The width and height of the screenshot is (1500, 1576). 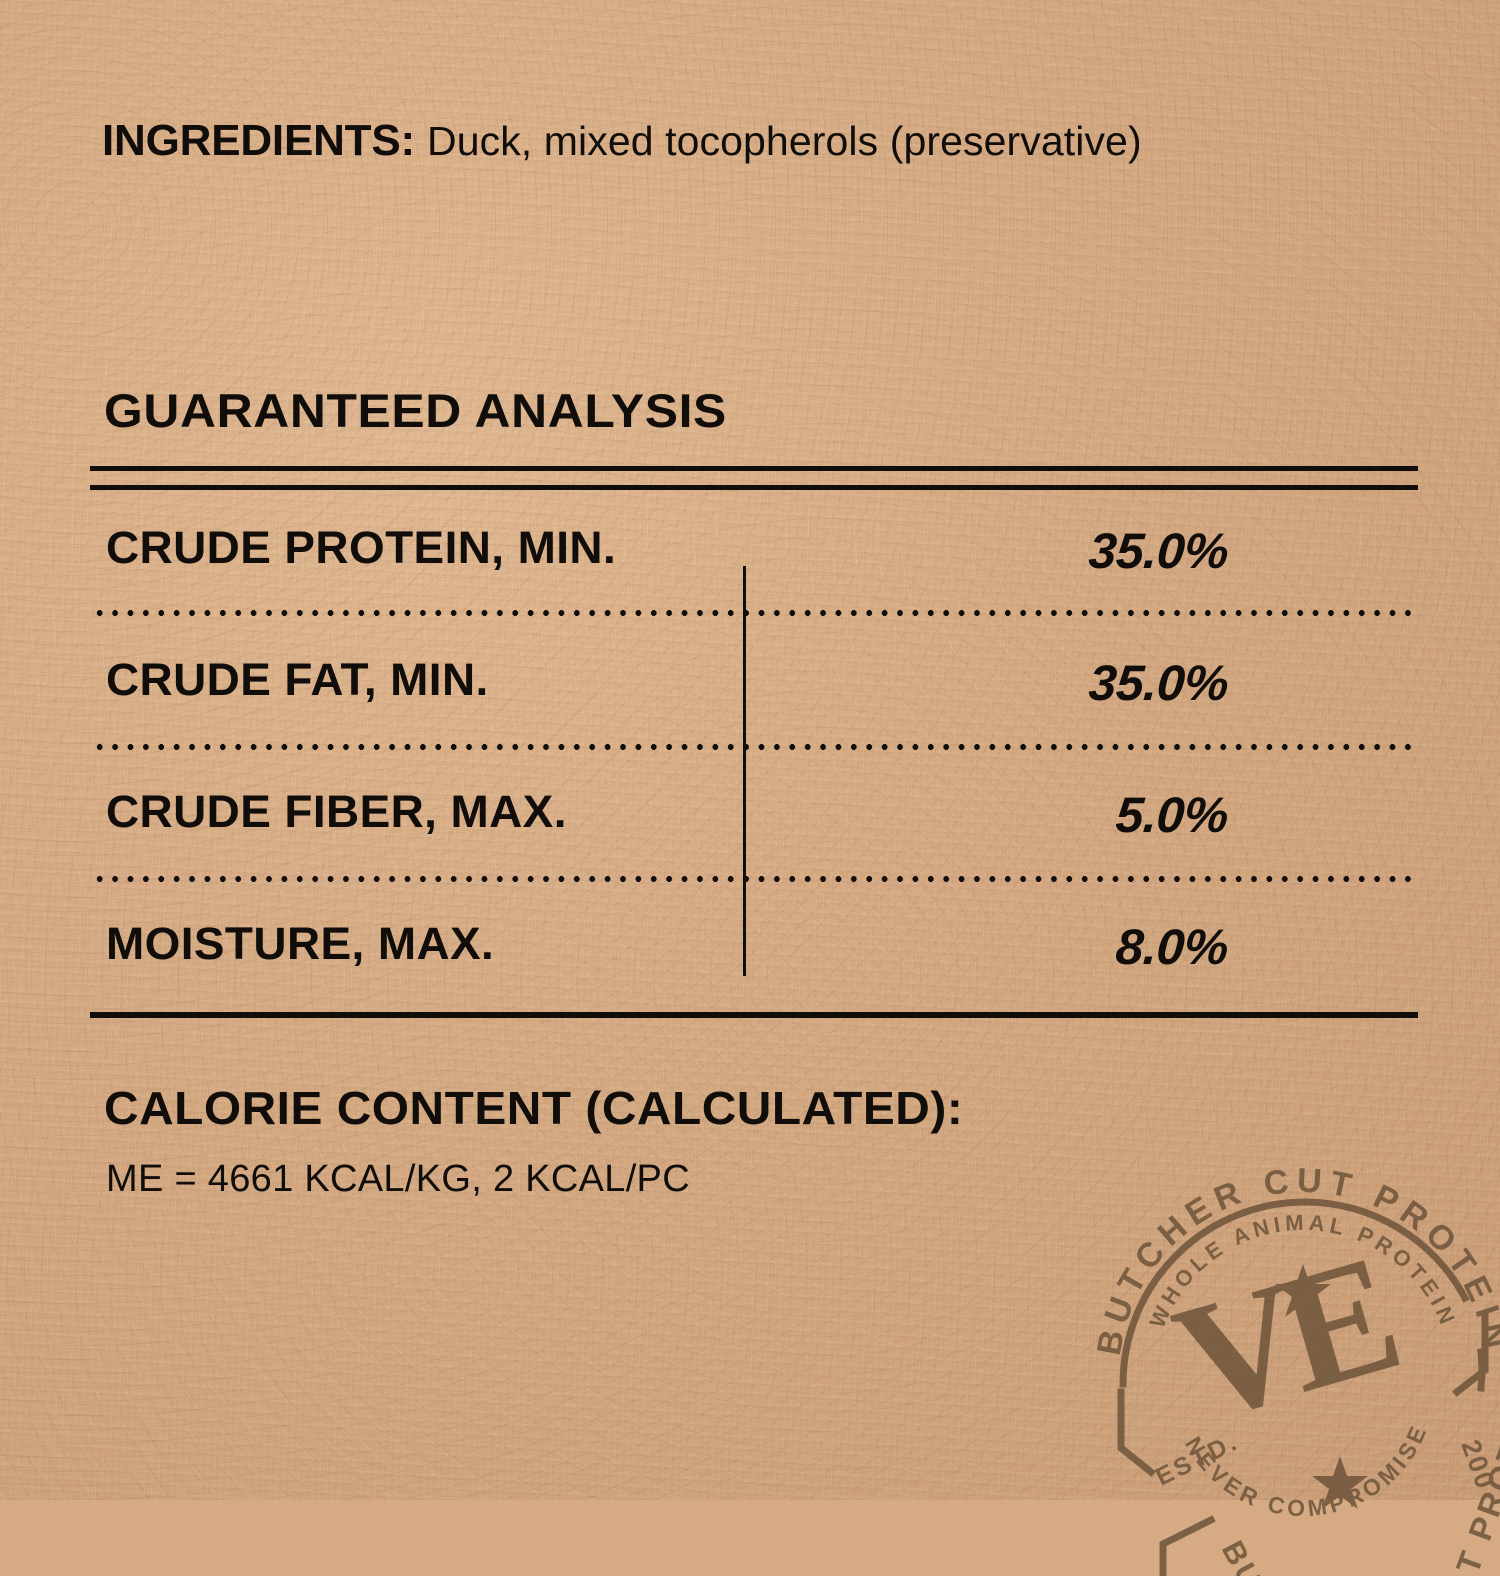 I want to click on stamp-bracket-left, so click(x=1136, y=1432).